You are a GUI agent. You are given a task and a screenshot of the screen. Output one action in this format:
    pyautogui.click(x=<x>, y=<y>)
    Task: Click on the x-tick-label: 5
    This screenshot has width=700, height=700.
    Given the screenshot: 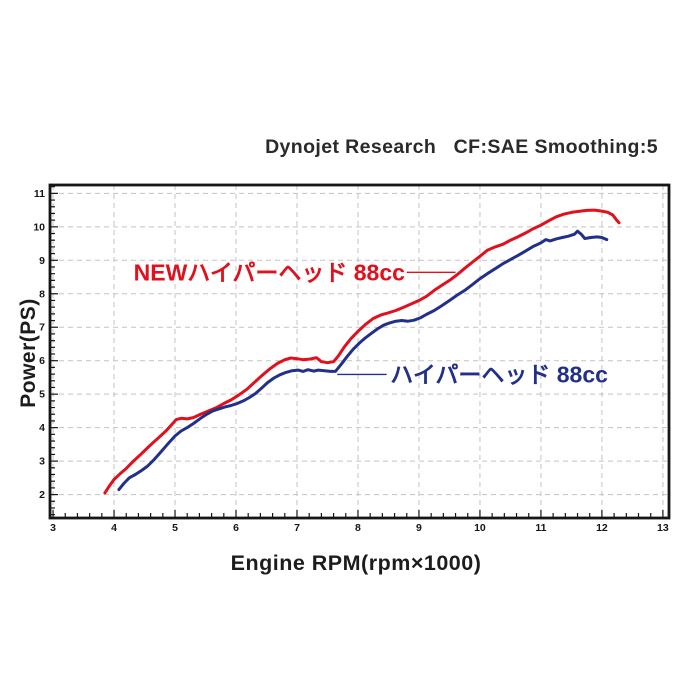 What is the action you would take?
    pyautogui.click(x=175, y=528)
    